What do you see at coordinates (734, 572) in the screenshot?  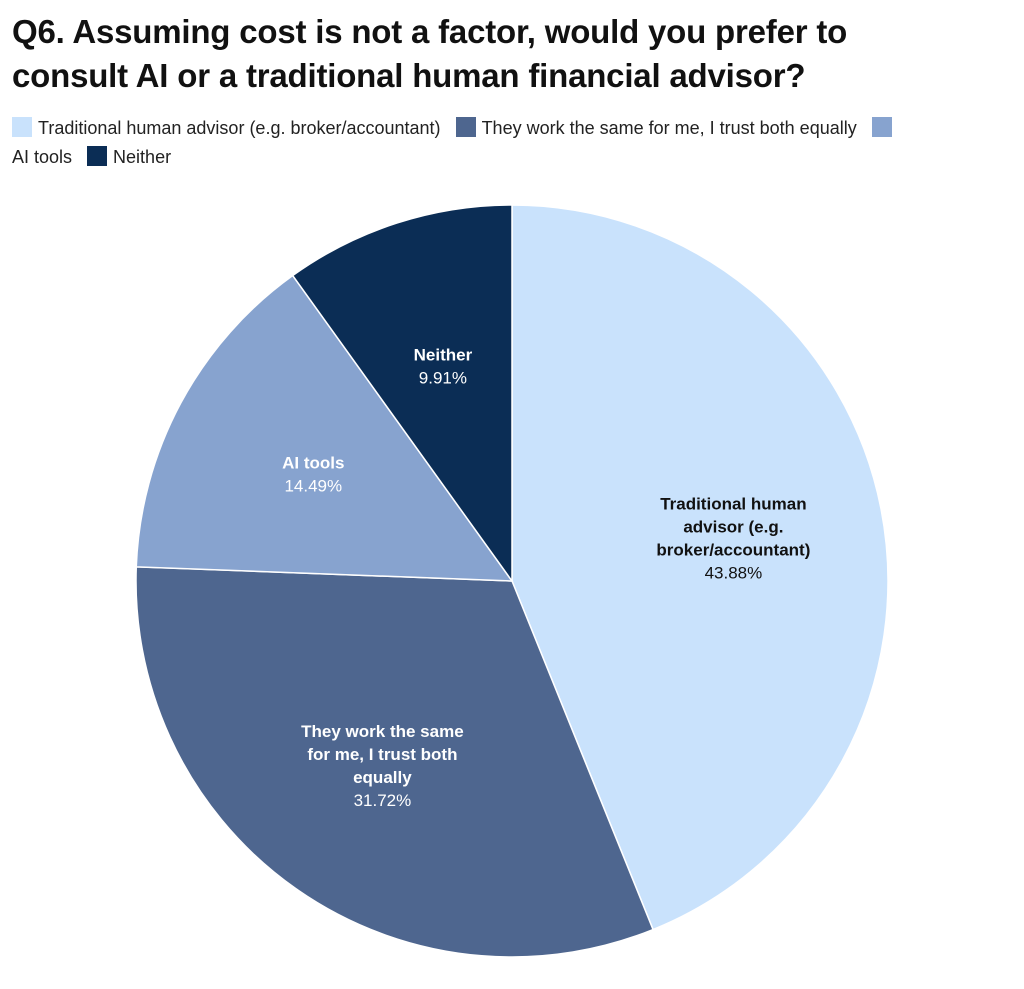 I see `slice-value-label: 43.88%` at bounding box center [734, 572].